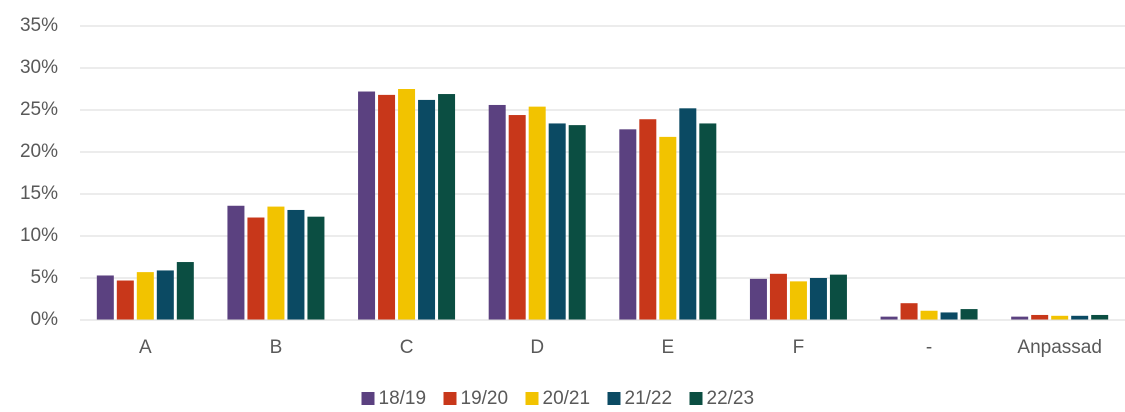  I want to click on legend-label: 21/22, so click(649, 397).